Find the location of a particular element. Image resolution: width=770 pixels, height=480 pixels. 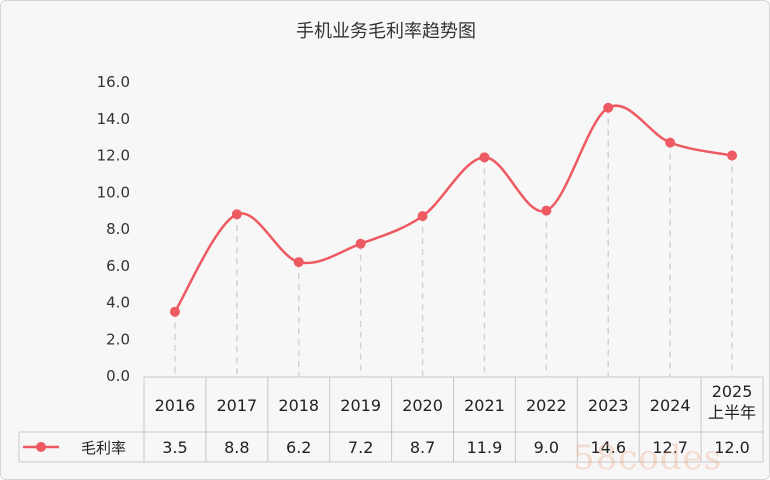

data-value-label: 14.6 is located at coordinates (608, 447).